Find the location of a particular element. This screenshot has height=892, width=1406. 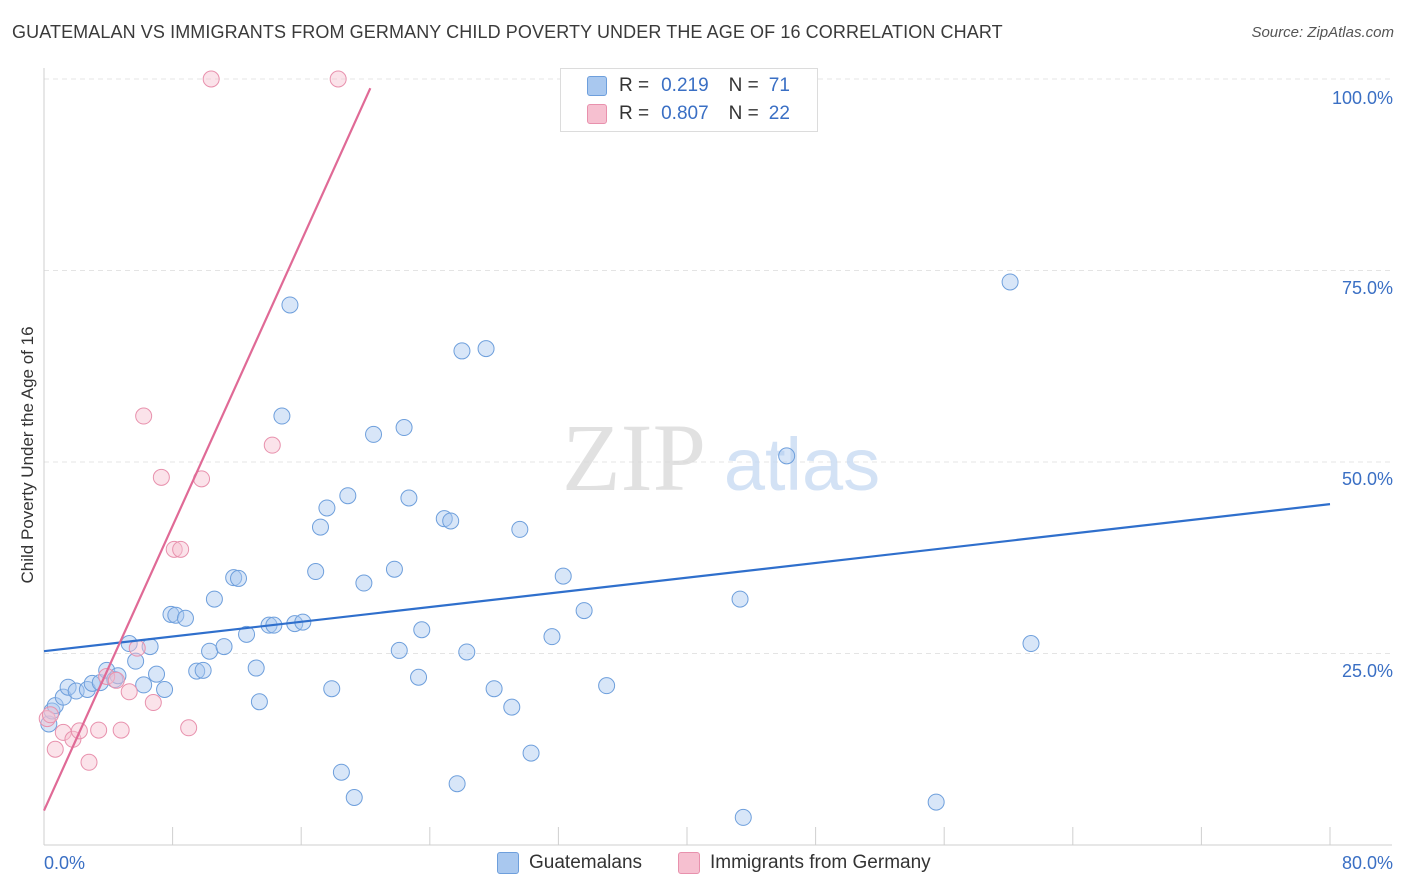

series2-r-label: R = is located at coordinates (634, 113).